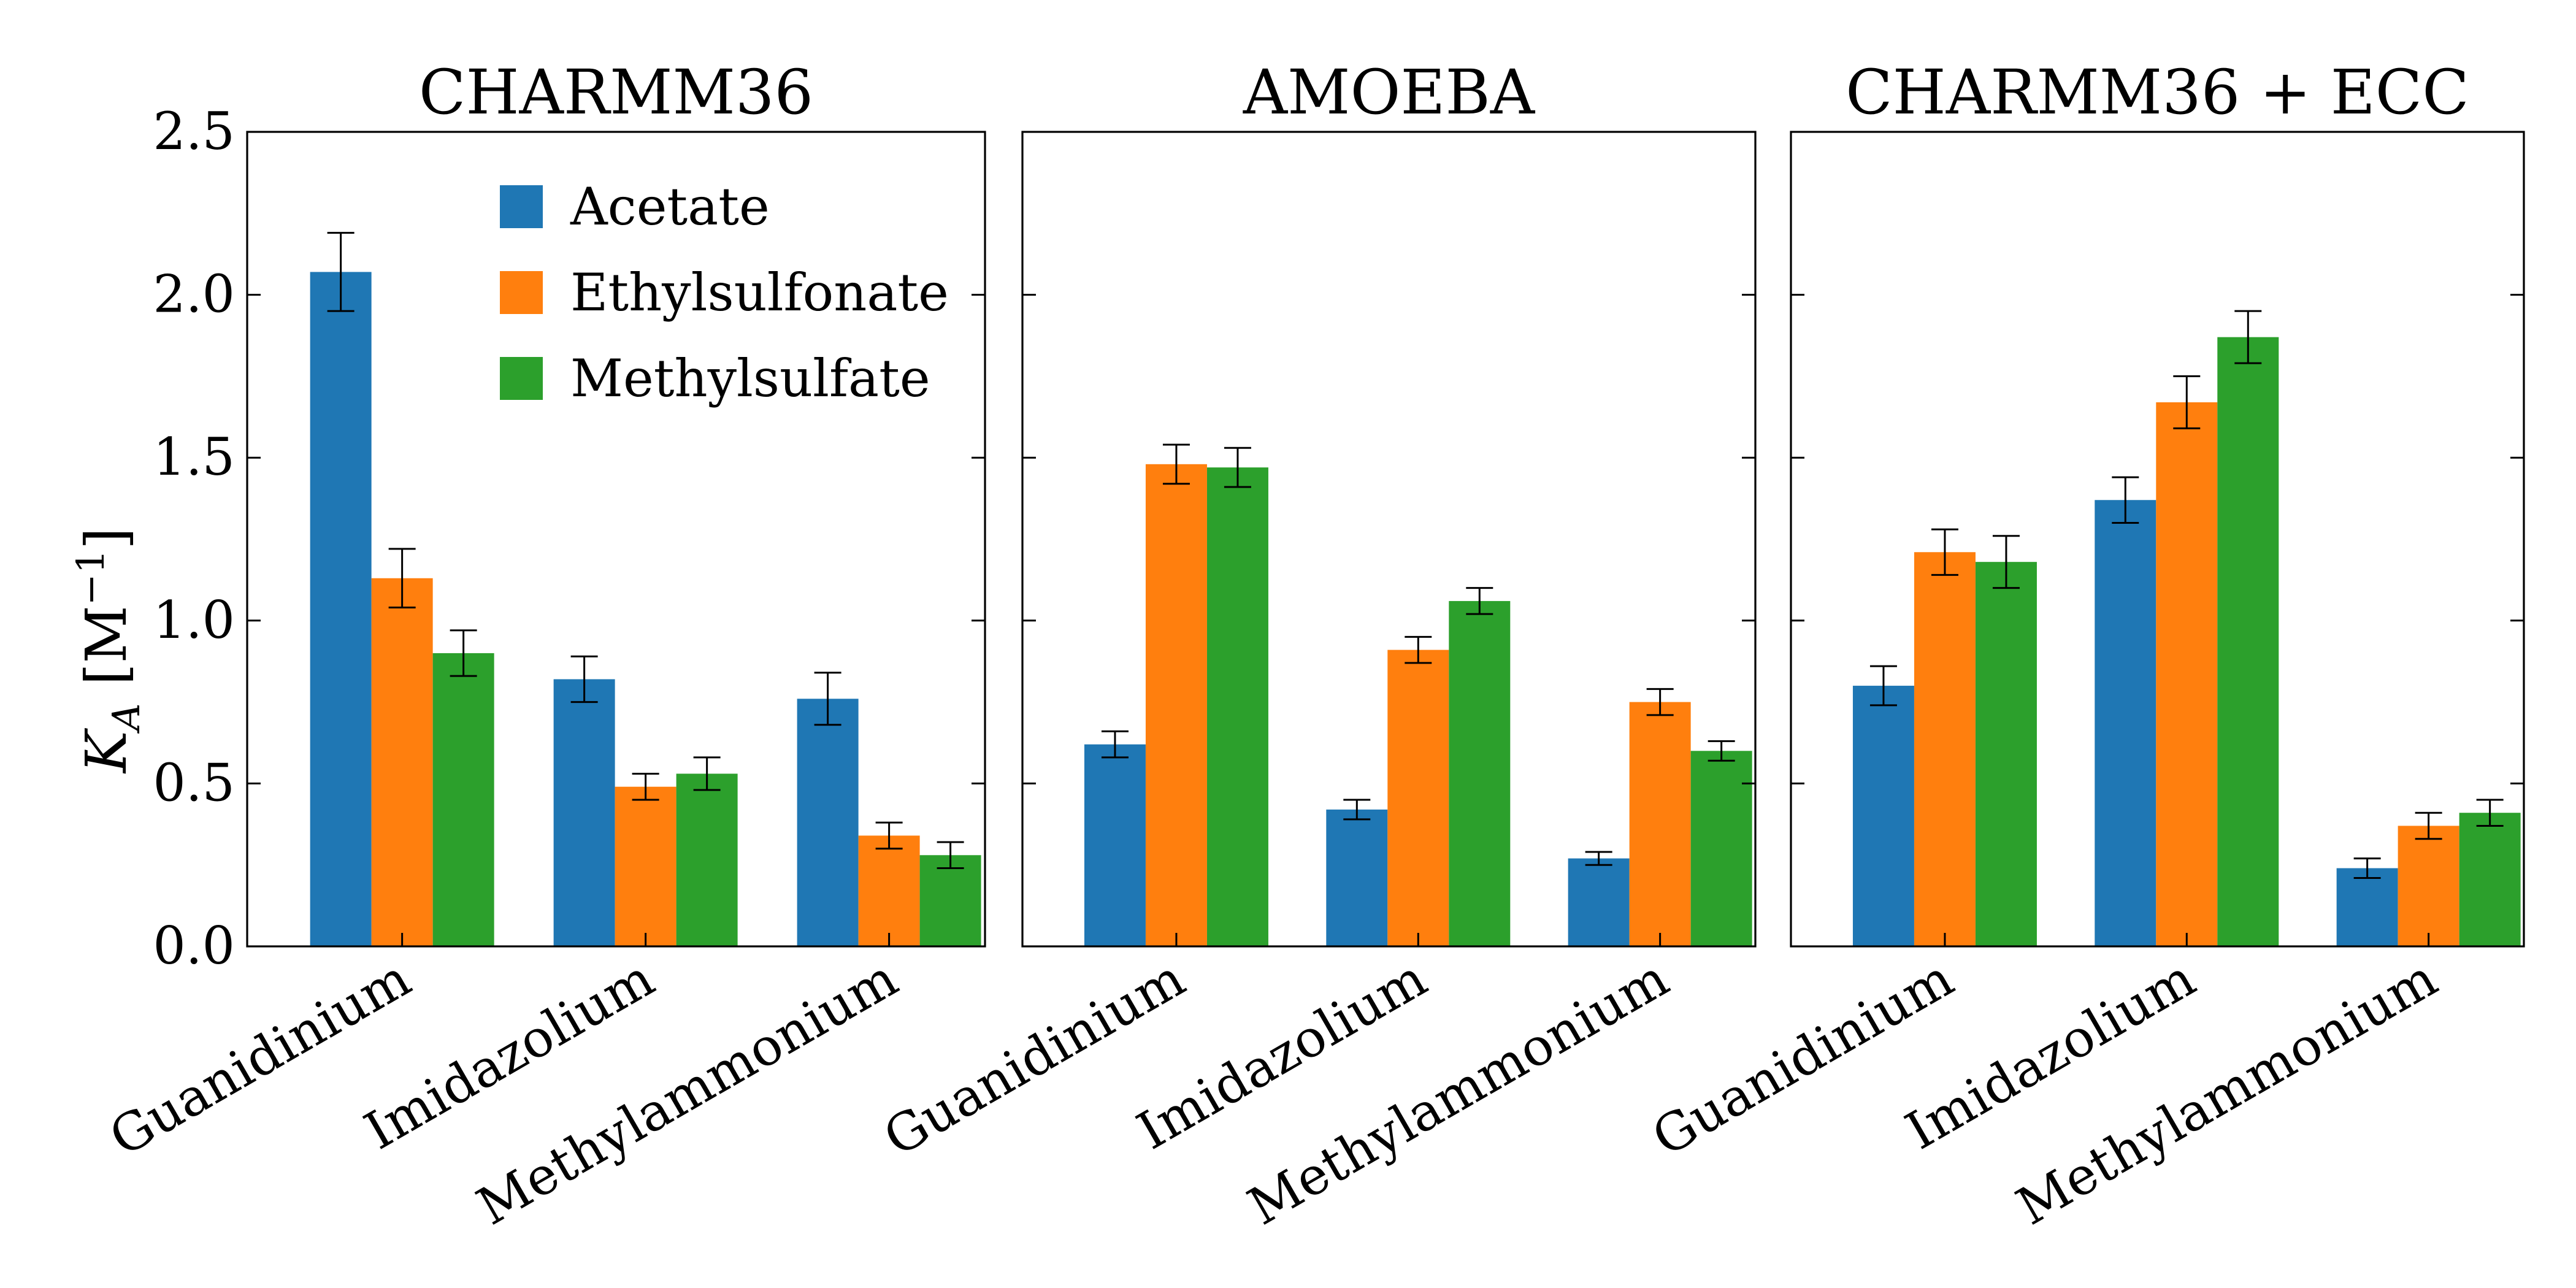  I want to click on panel-title: AMOEBA, so click(1389, 92).